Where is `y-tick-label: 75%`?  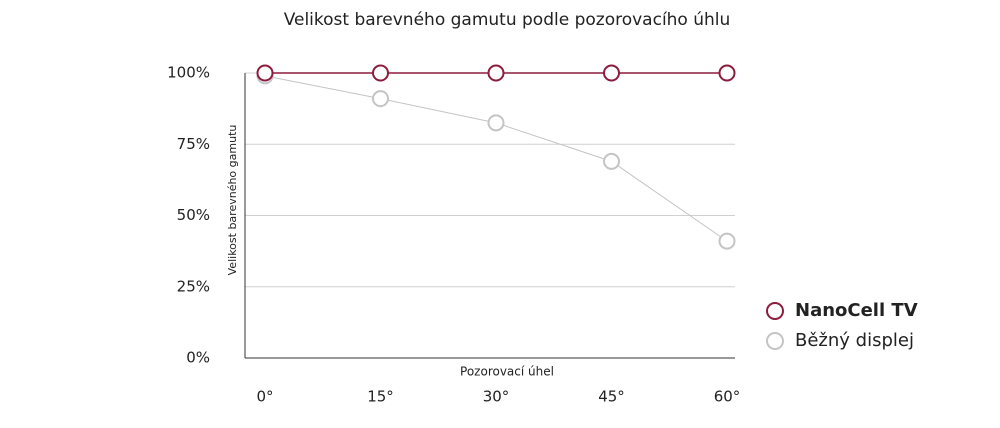
y-tick-label: 75% is located at coordinates (193, 144).